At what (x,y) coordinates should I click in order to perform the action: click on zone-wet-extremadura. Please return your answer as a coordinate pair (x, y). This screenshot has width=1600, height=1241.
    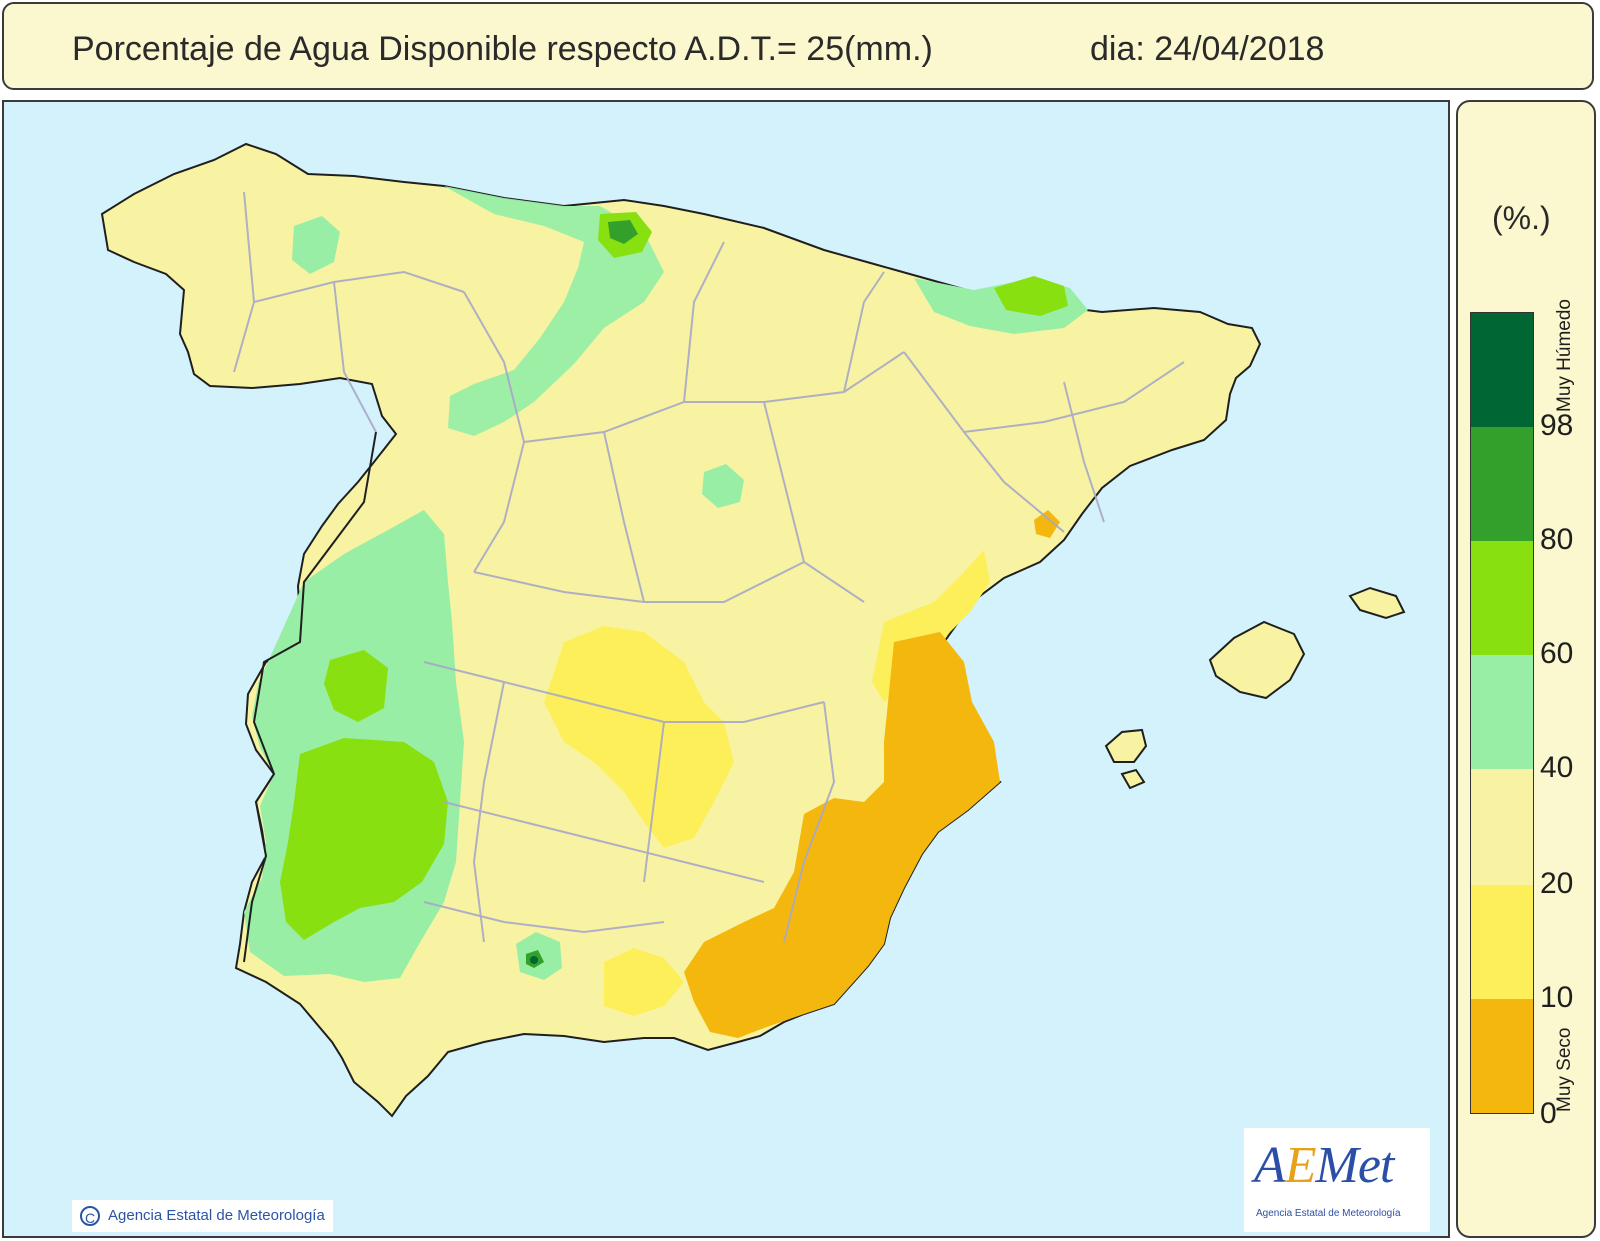
    Looking at the image, I should click on (364, 839).